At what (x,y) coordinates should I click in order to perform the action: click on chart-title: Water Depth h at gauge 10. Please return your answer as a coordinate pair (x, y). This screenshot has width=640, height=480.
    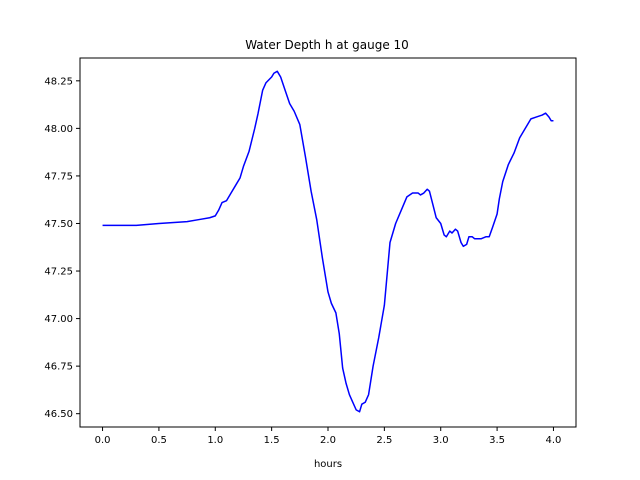
    Looking at the image, I should click on (327, 45).